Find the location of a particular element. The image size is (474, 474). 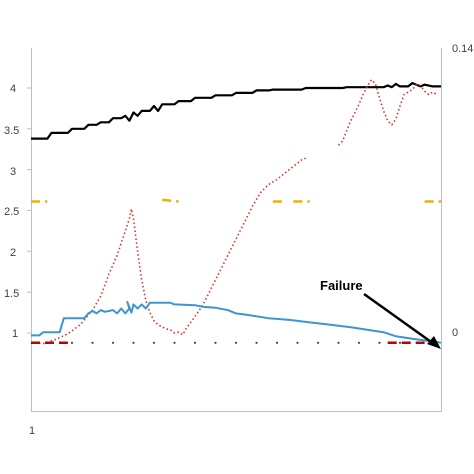

failure-annotation: Failure is located at coordinates (380, 313).